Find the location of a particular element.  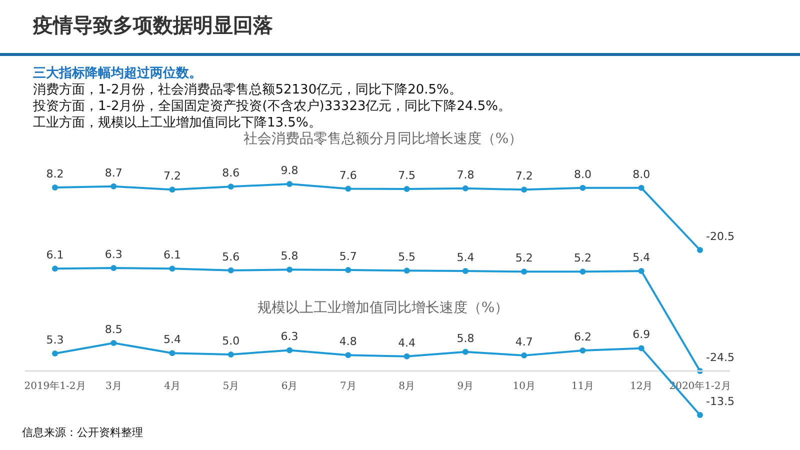

data-label: 8.6 is located at coordinates (231, 173).